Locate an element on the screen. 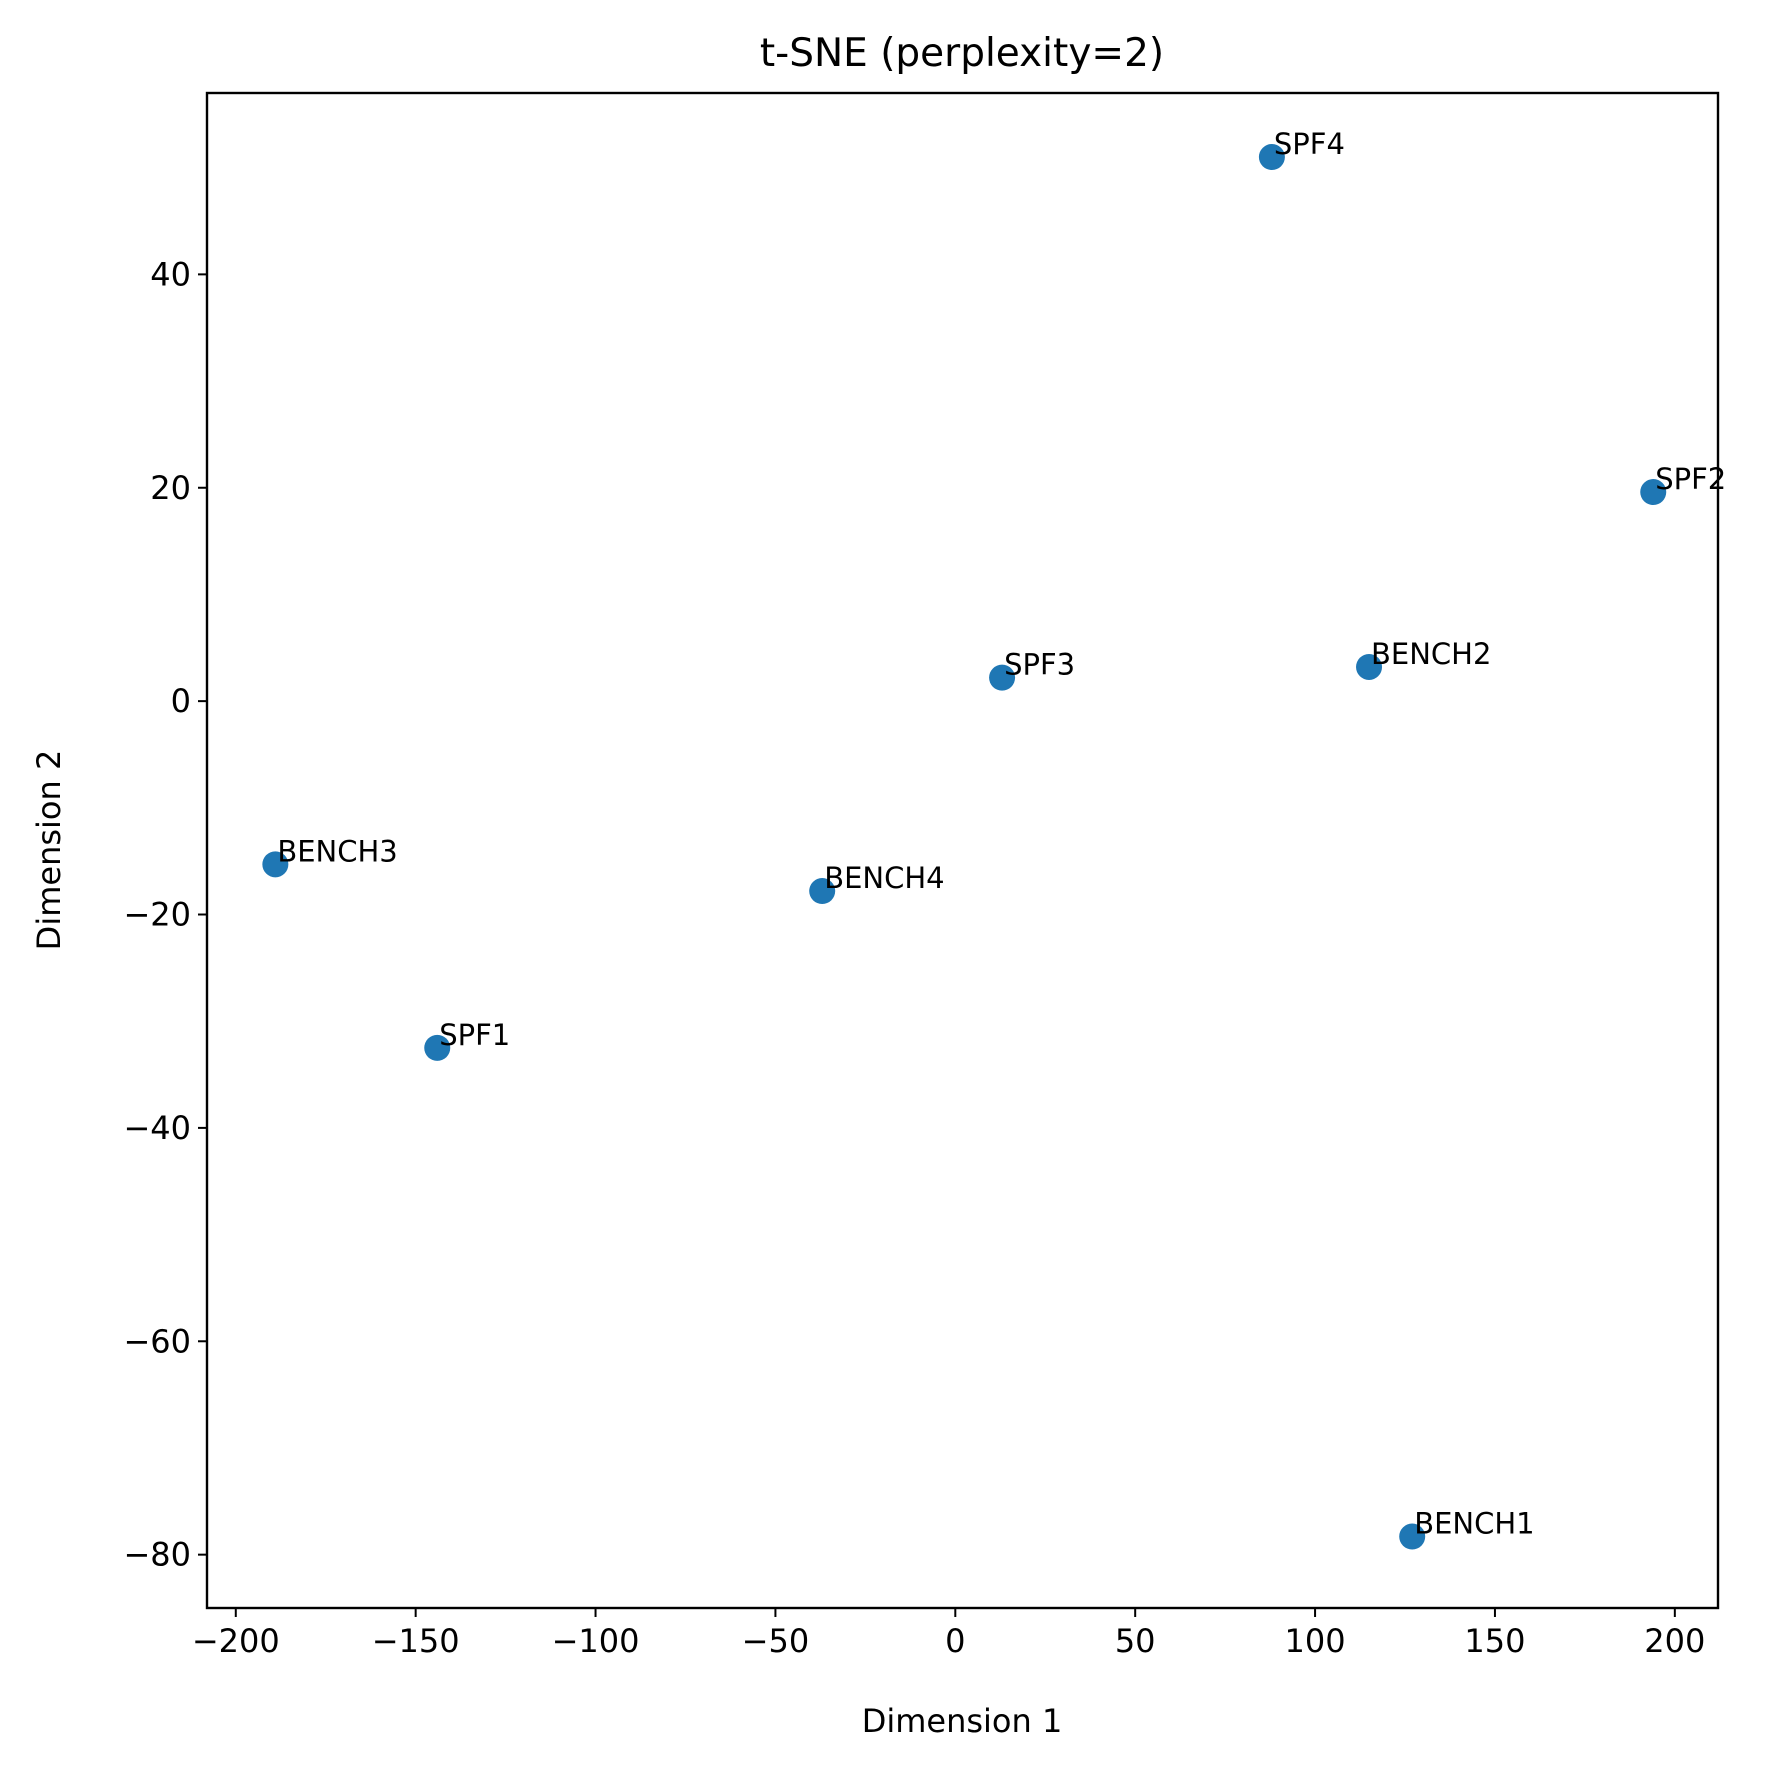 Image resolution: width=1765 pixels, height=1765 pixels. point-label: BENCH4 is located at coordinates (884, 878).